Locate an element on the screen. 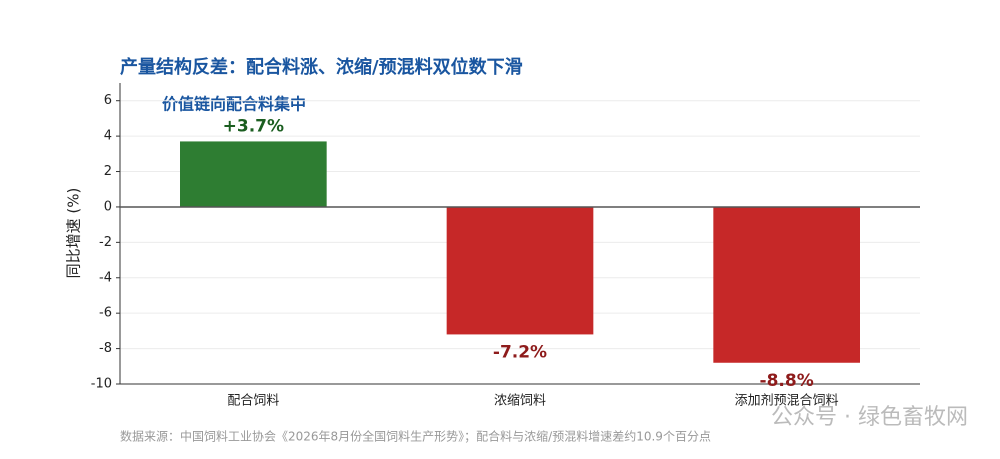  chart-title: 产量结构反差：配合料涨、浓缩/预混料双位数下滑 is located at coordinates (321, 67).